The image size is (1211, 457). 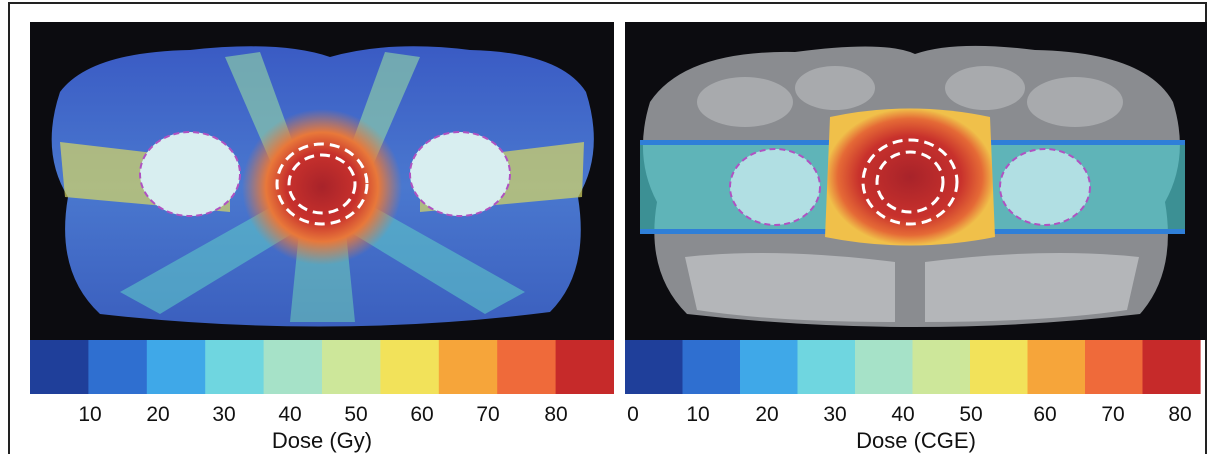 I want to click on photon-dose-colorbar, so click(x=322, y=367).